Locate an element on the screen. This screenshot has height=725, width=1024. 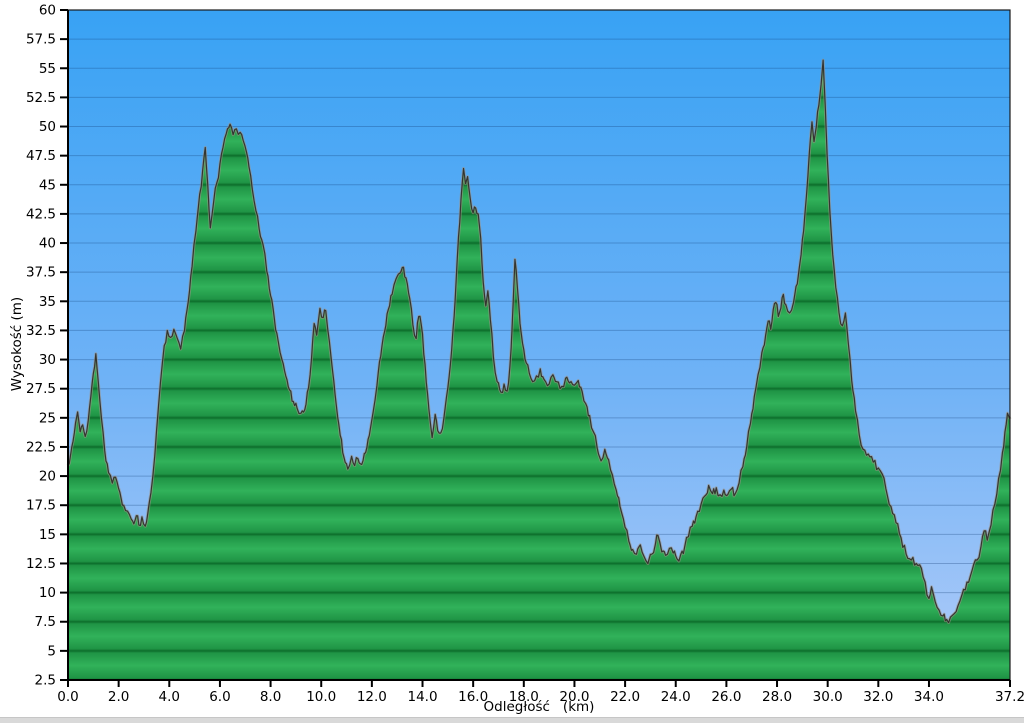
x-tick-label: 12.0 is located at coordinates (372, 697).